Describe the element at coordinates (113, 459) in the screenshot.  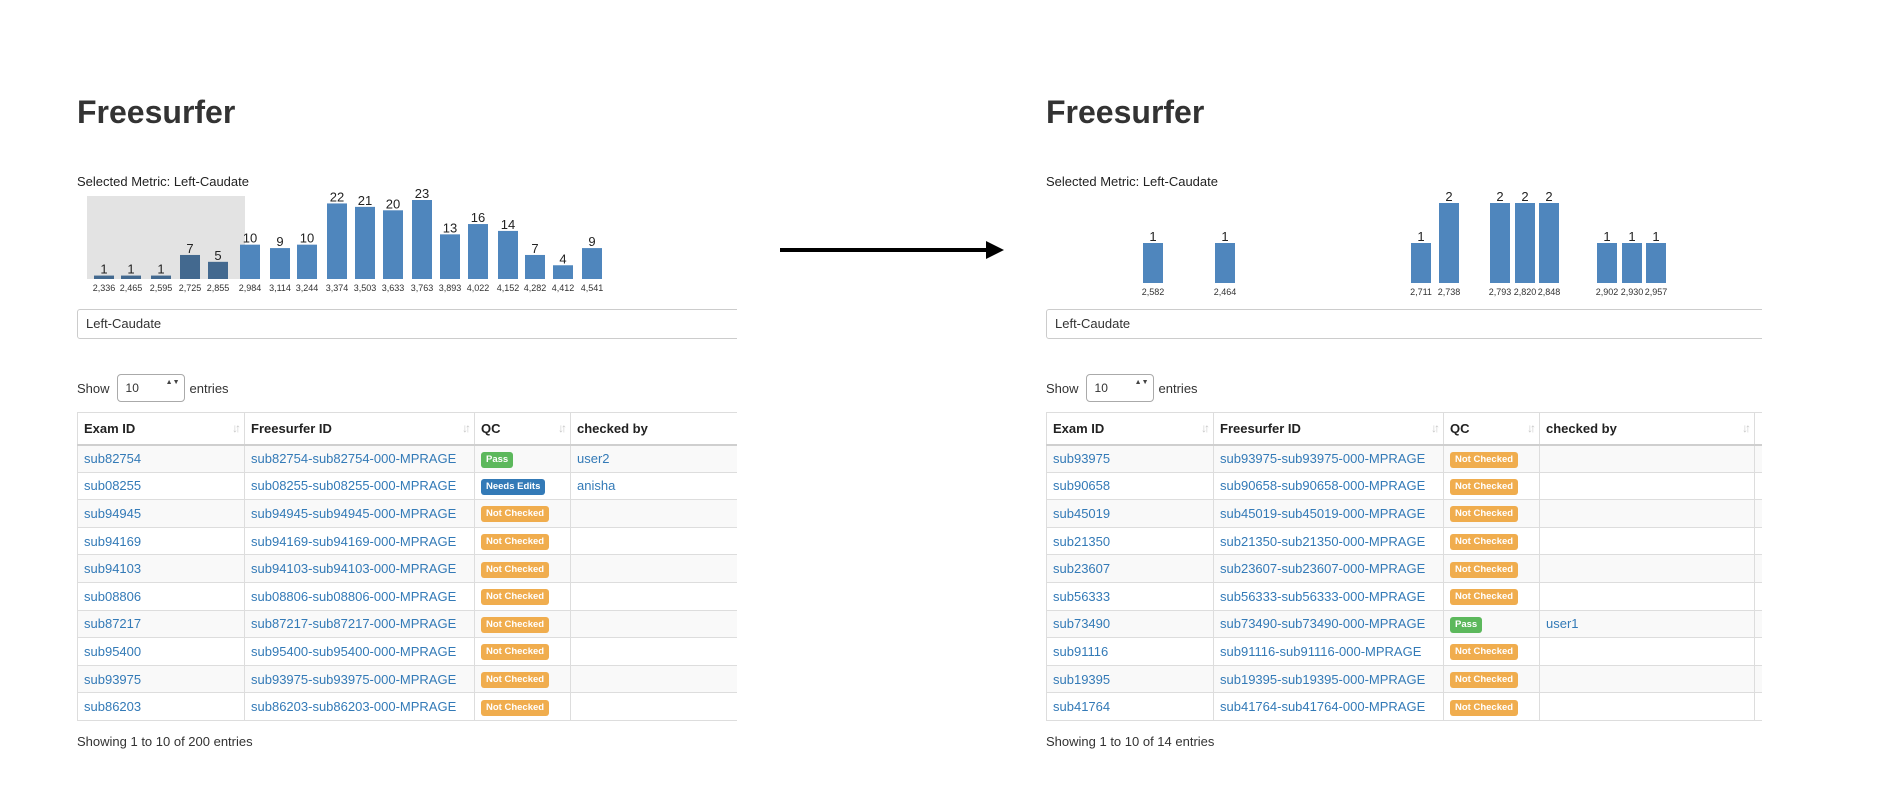
I see `exam-id-link: sub82754` at that location.